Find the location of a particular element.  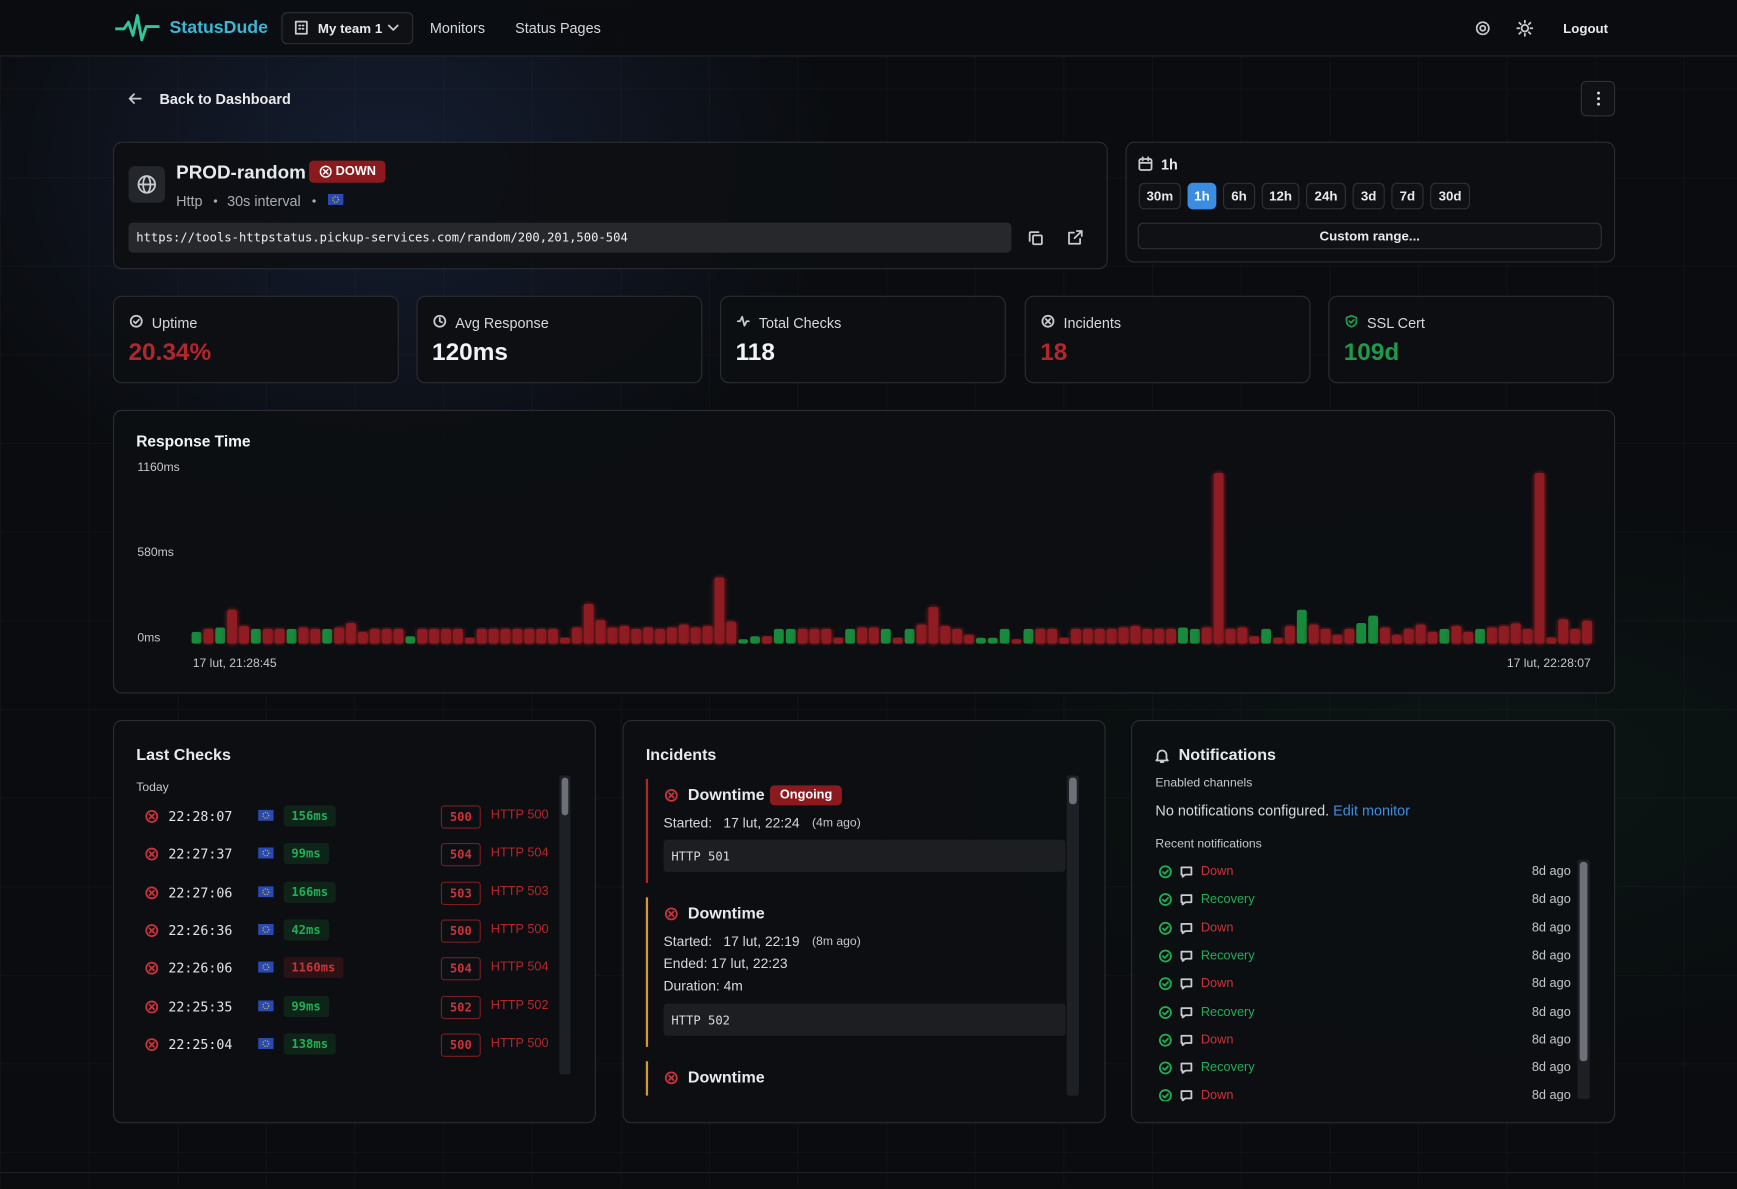

started-ago: (8m ago) is located at coordinates (836, 941).